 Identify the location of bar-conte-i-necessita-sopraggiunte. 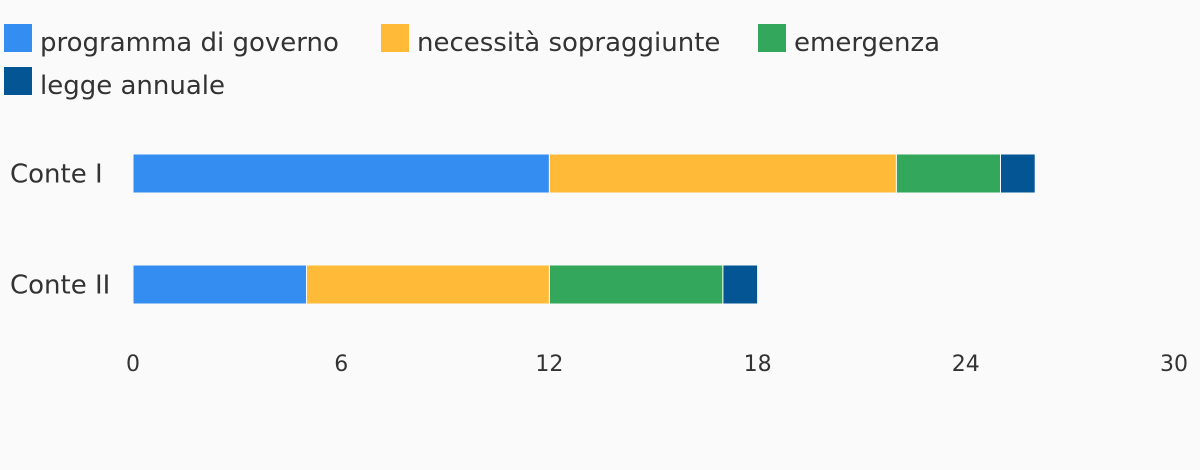
(722, 173).